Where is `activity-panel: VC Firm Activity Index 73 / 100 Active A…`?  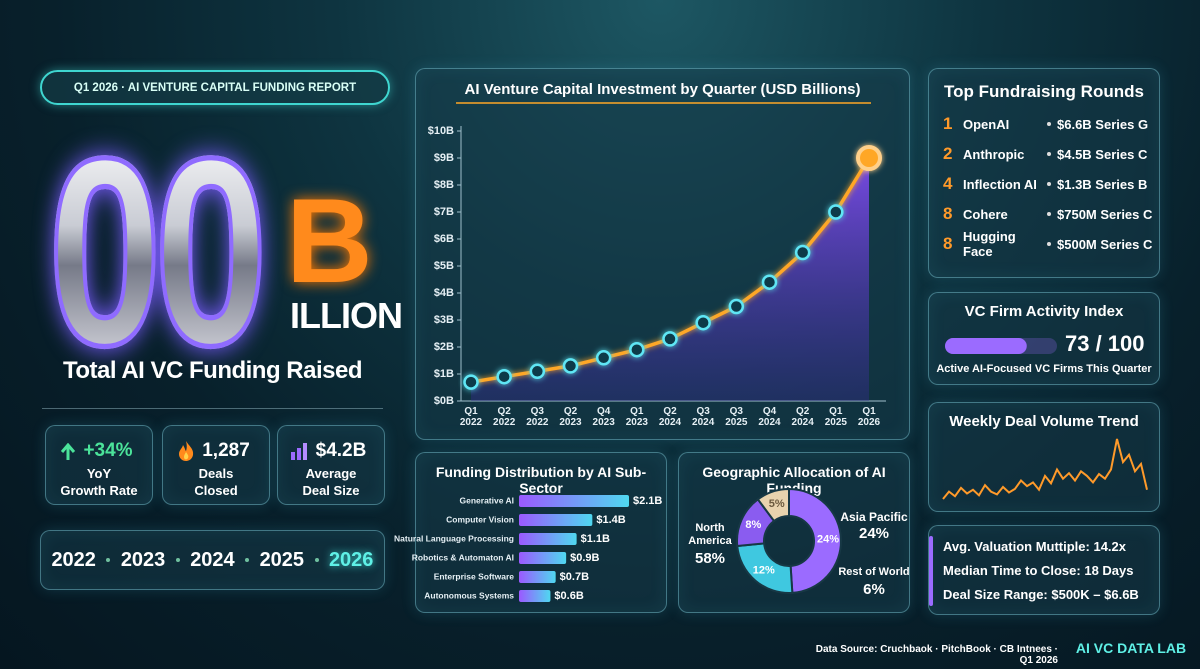 activity-panel: VC Firm Activity Index 73 / 100 Active A… is located at coordinates (1044, 338).